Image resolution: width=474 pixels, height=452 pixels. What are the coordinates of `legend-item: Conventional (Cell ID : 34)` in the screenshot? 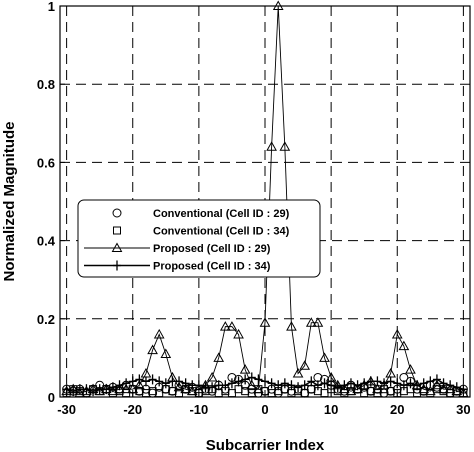 It's located at (201, 232).